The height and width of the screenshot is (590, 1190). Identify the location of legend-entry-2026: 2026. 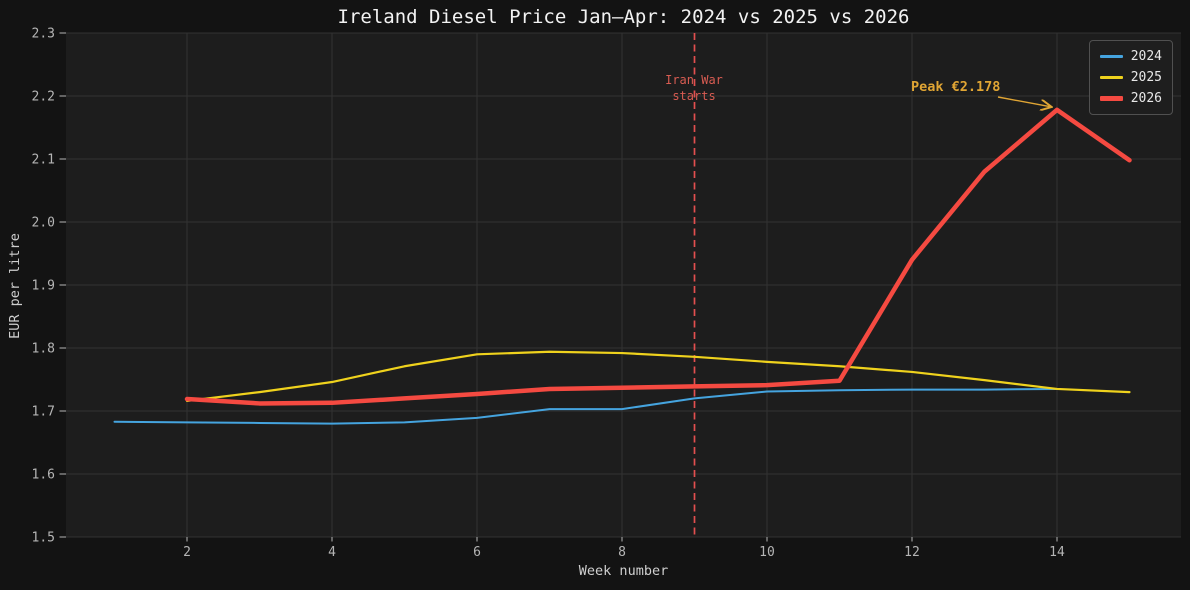
(1131, 98).